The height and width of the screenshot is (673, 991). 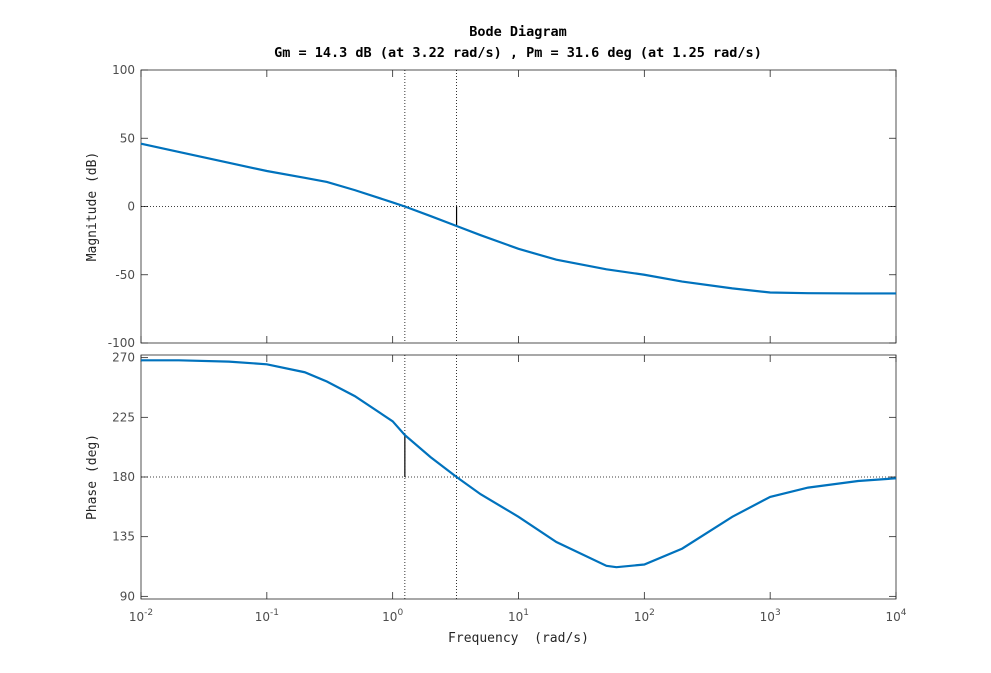 I want to click on x-tick-label: 10⁰, so click(x=392, y=616).